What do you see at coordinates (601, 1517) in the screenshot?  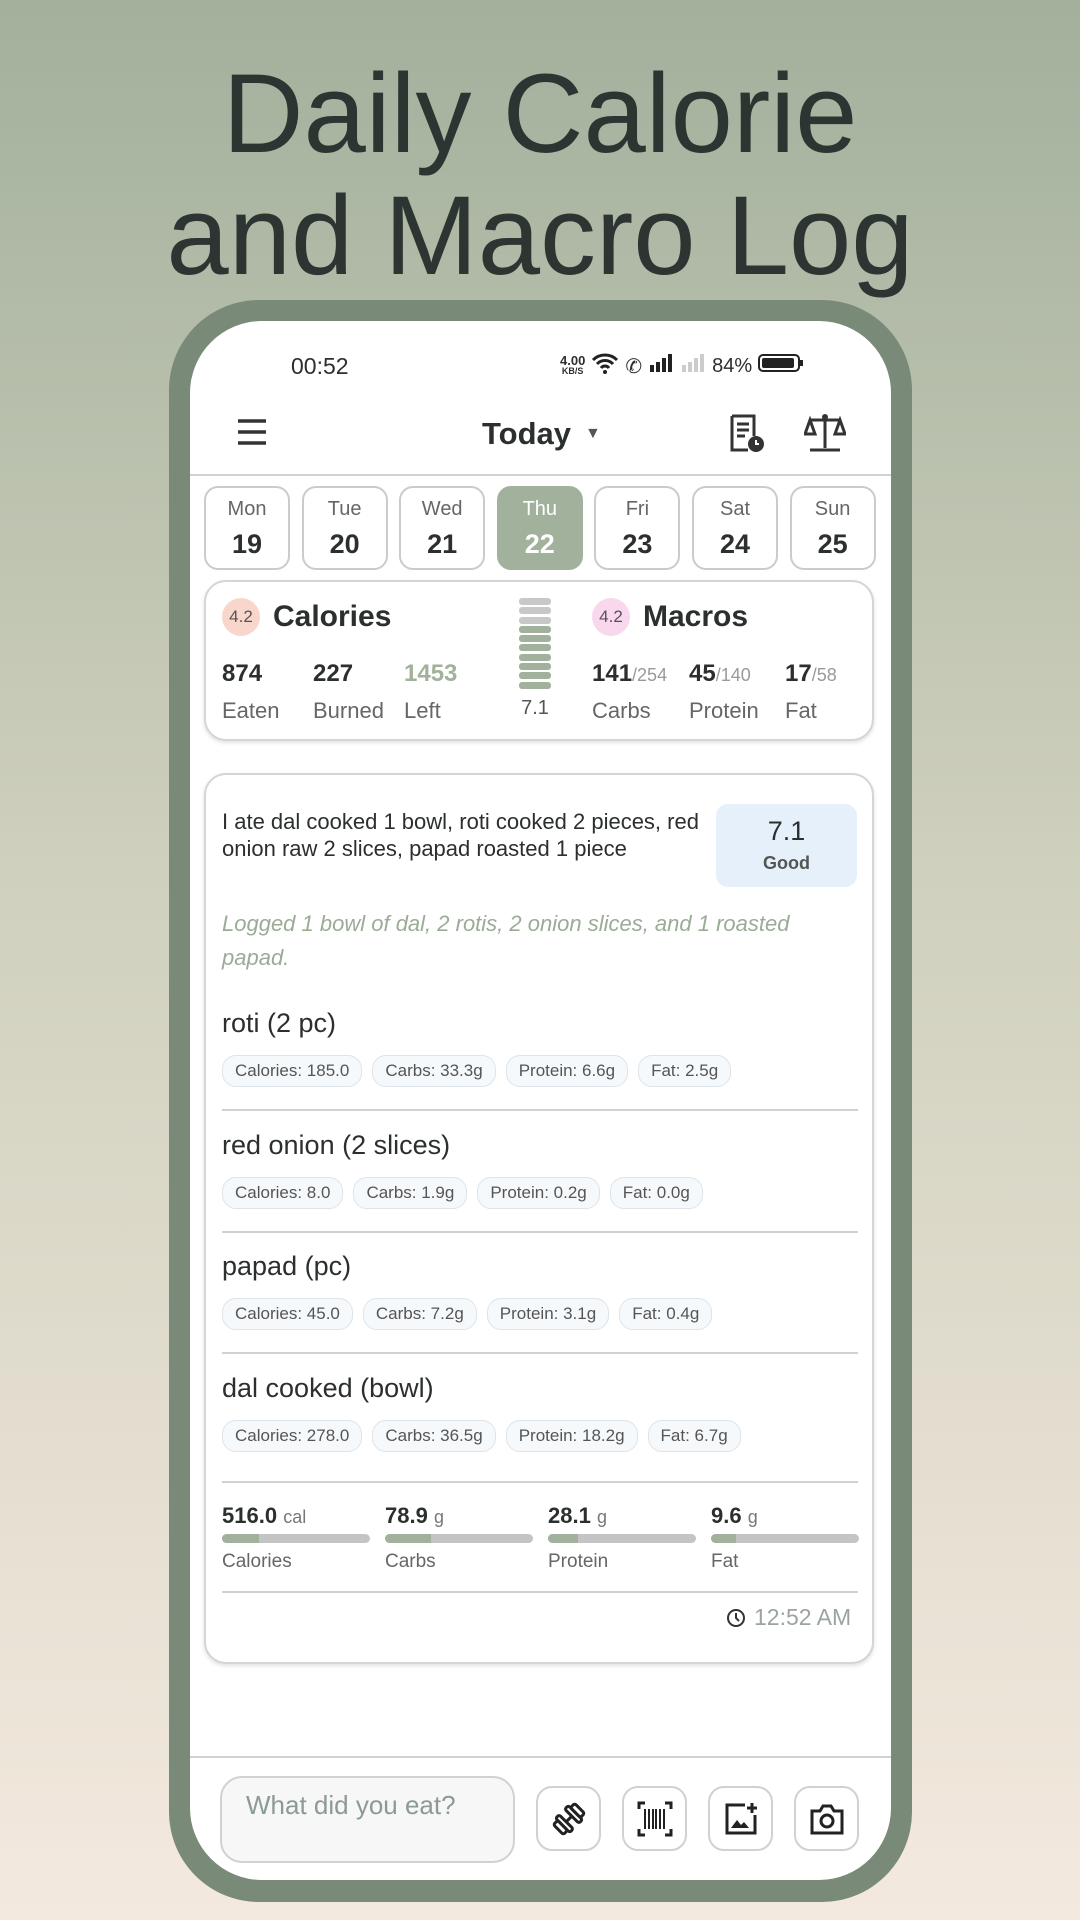 I see `total-unit: g` at bounding box center [601, 1517].